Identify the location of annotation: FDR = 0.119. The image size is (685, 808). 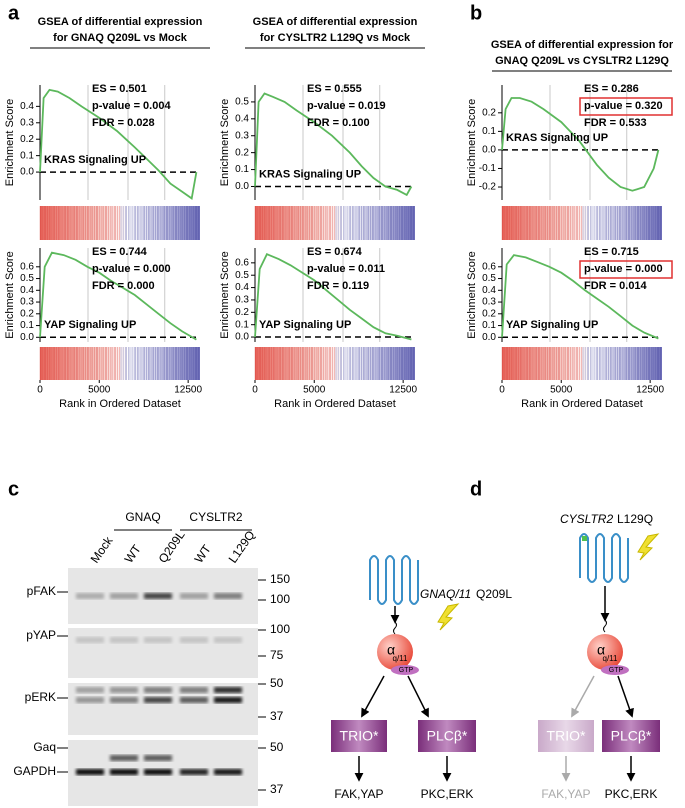
(338, 286).